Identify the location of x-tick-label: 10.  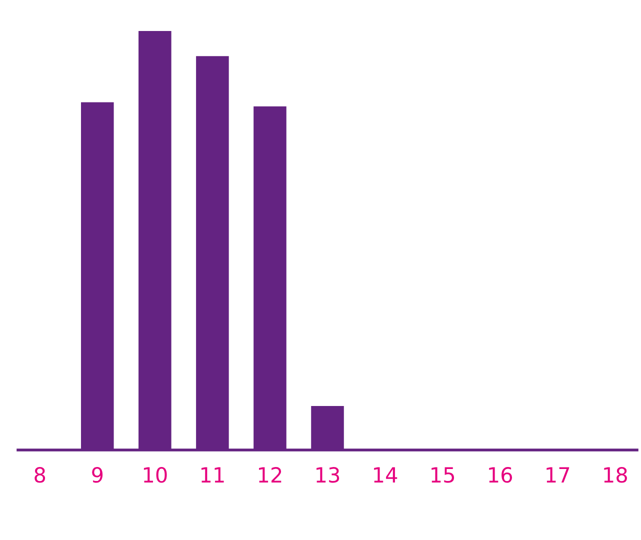
(155, 475).